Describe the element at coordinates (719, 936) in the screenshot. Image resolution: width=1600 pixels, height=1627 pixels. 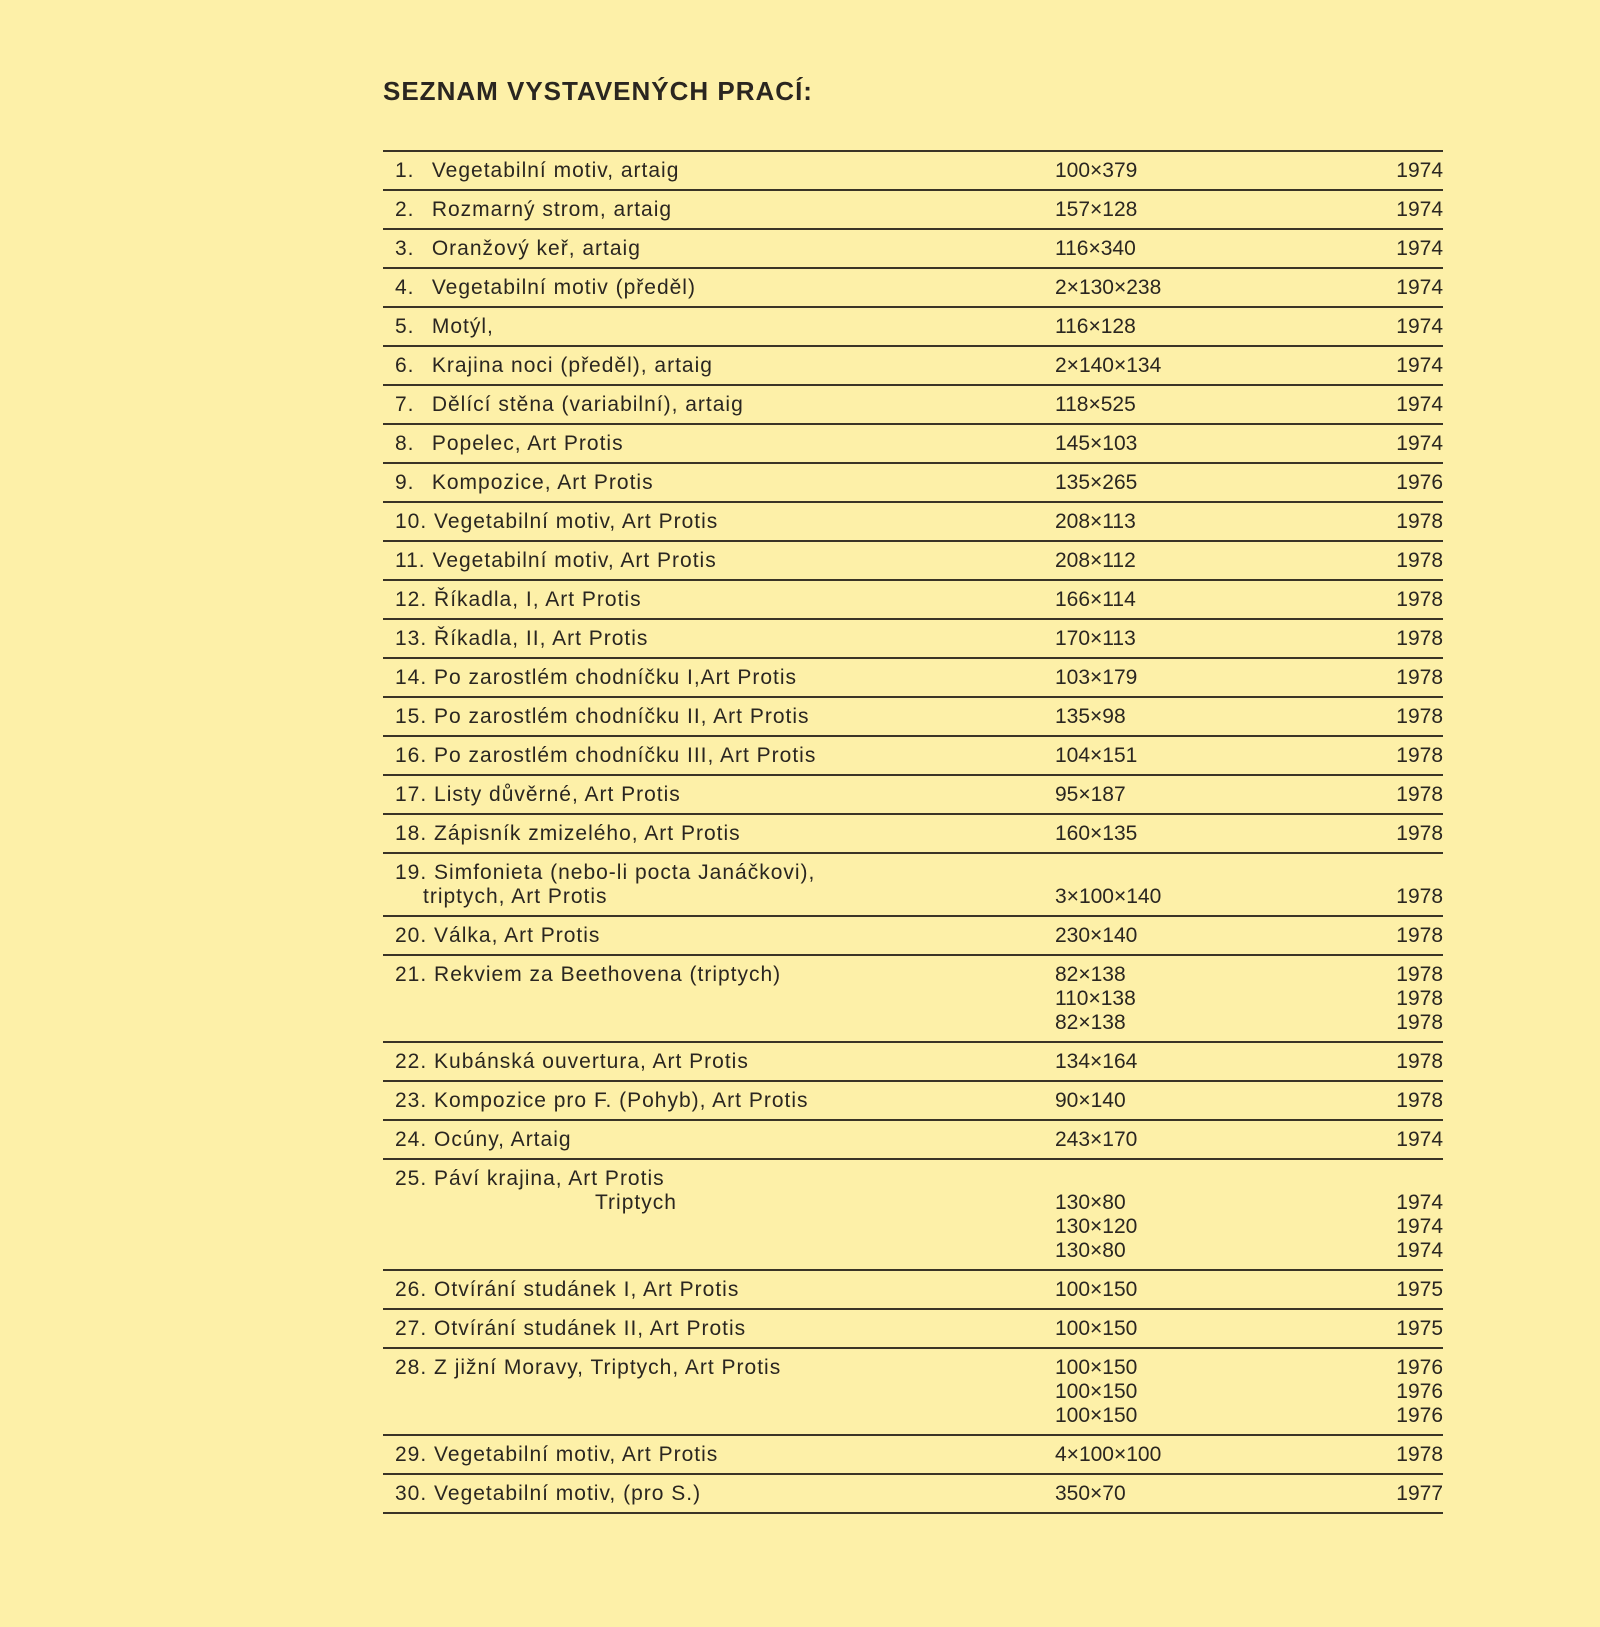
I see `work-title-cell: 20. Válka, Art Protis` at that location.